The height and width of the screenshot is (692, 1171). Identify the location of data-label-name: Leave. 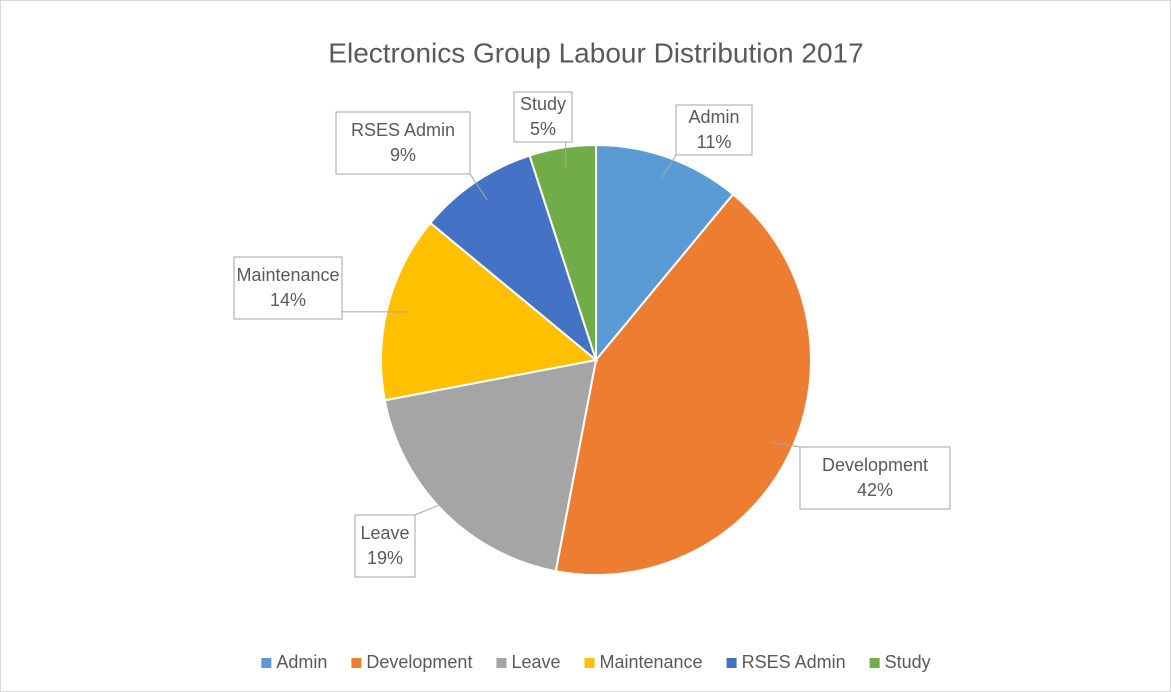
(384, 533).